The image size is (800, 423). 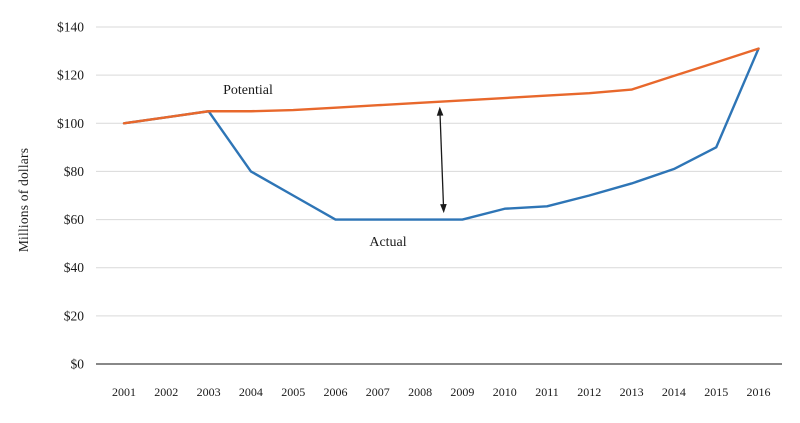 I want to click on x-tick-label: 2007, so click(x=378, y=392).